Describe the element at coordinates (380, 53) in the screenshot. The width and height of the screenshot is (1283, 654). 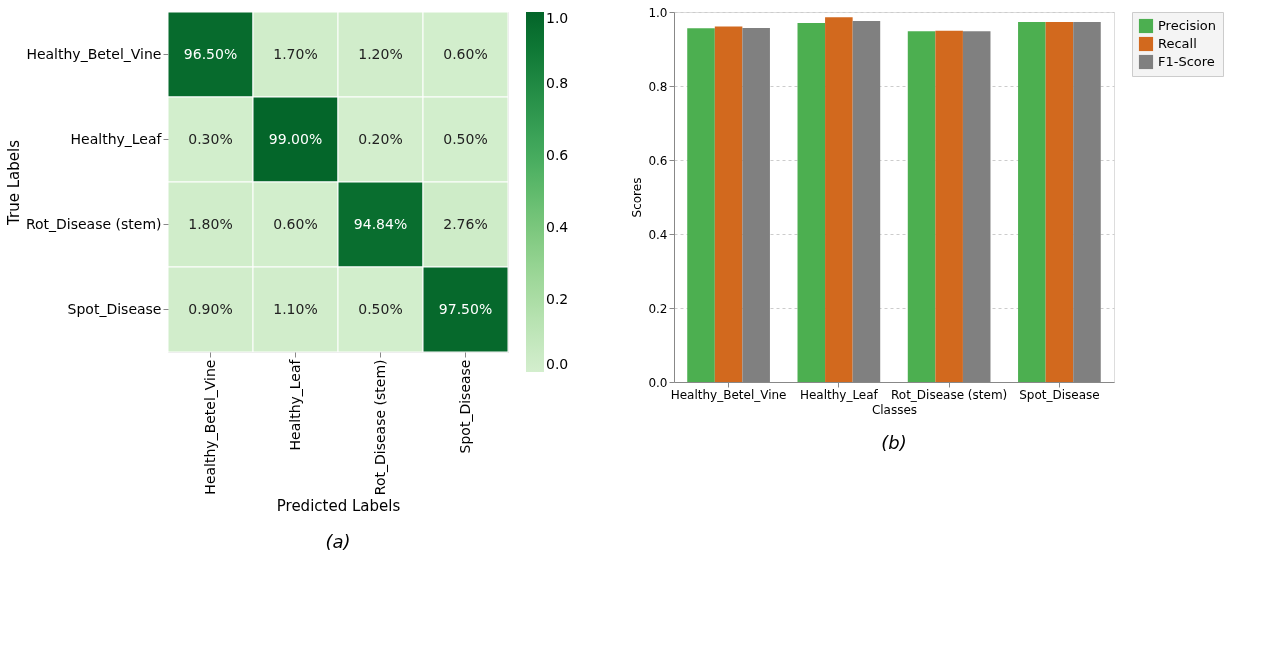
I see `data-label: 1.20%` at that location.